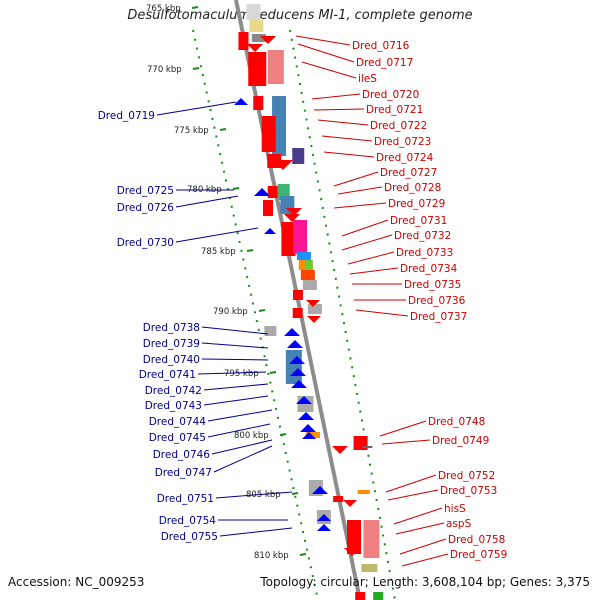 Image resolution: width=600 pixels, height=600 pixels. I want to click on gene-label-reverse: Dred_0738, so click(171, 328).